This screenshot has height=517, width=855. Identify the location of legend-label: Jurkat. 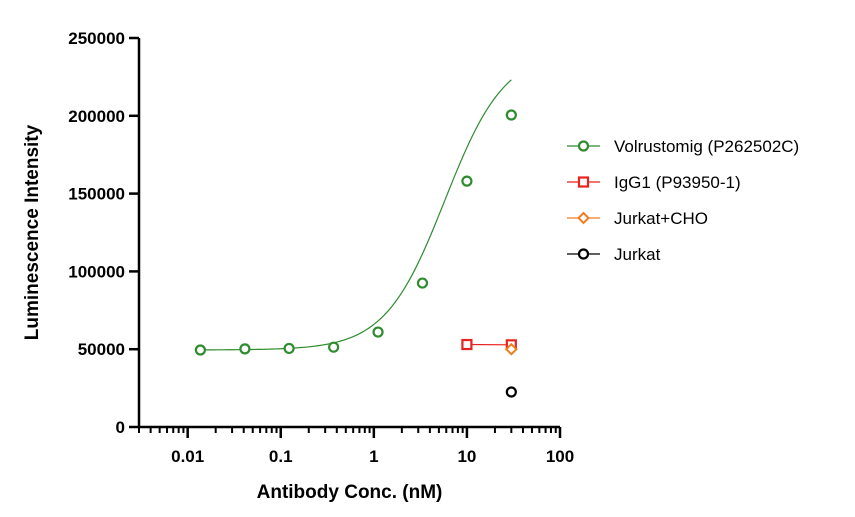
(637, 254).